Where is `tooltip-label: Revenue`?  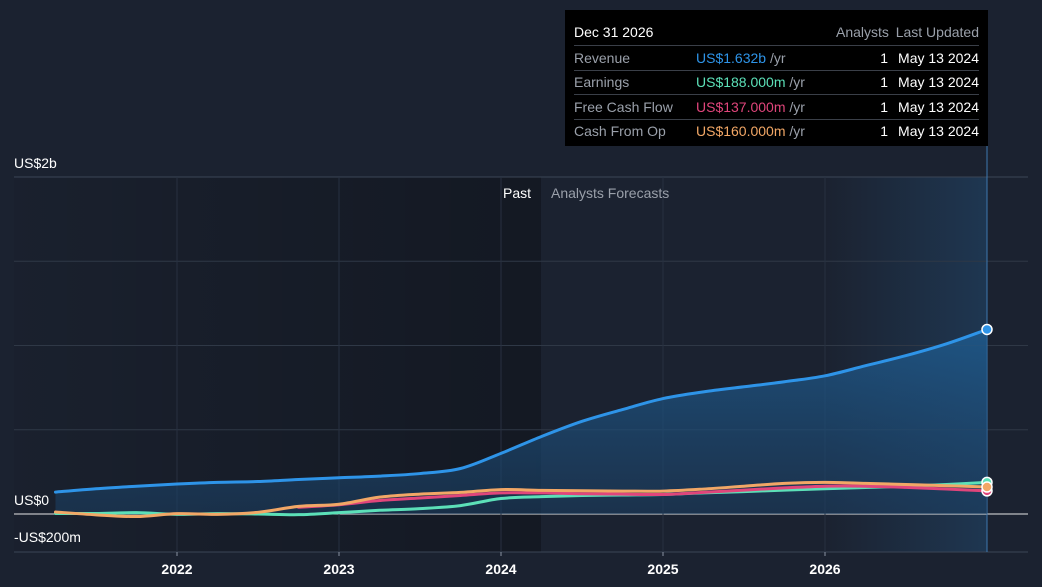
tooltip-label: Revenue is located at coordinates (602, 57).